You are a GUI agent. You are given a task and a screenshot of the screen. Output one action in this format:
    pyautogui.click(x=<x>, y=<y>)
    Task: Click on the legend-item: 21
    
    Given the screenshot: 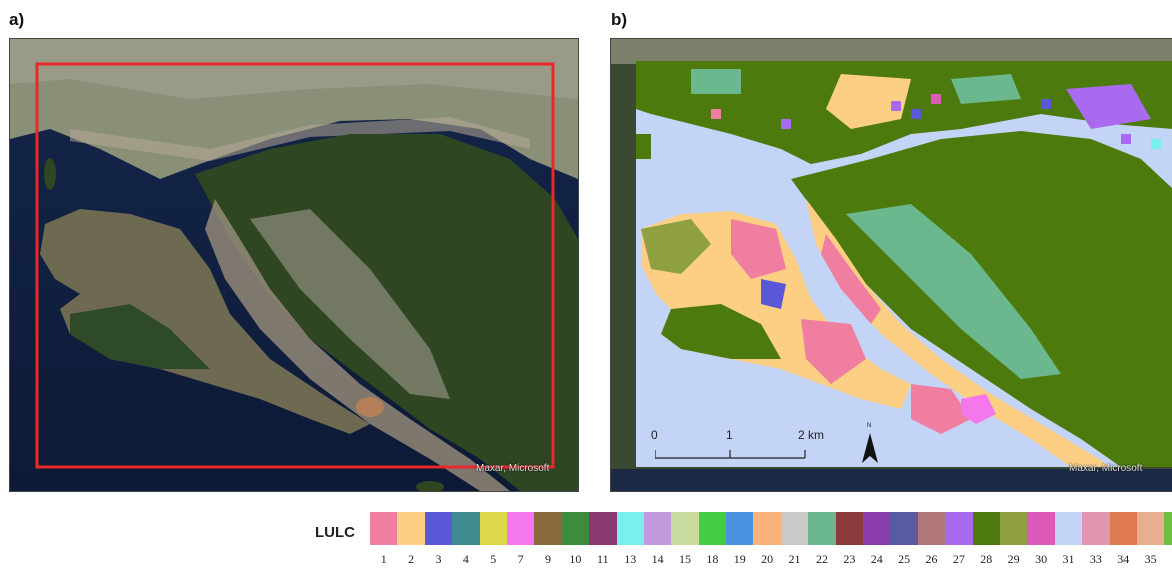 What is the action you would take?
    pyautogui.click(x=794, y=539)
    